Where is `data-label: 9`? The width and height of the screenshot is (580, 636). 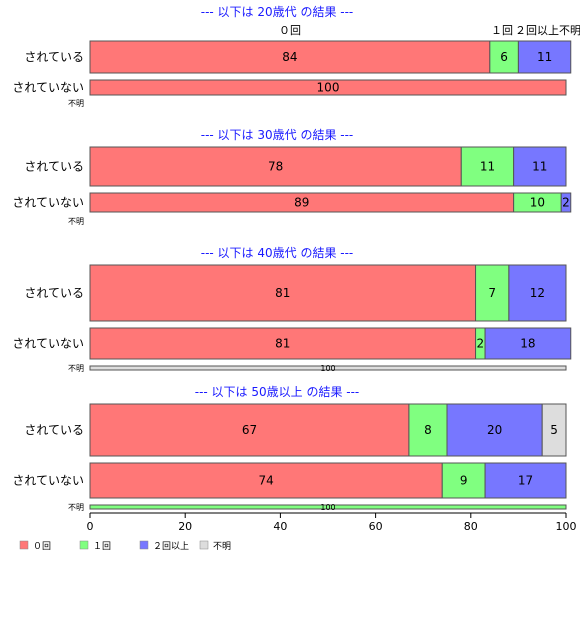 data-label: 9 is located at coordinates (464, 481).